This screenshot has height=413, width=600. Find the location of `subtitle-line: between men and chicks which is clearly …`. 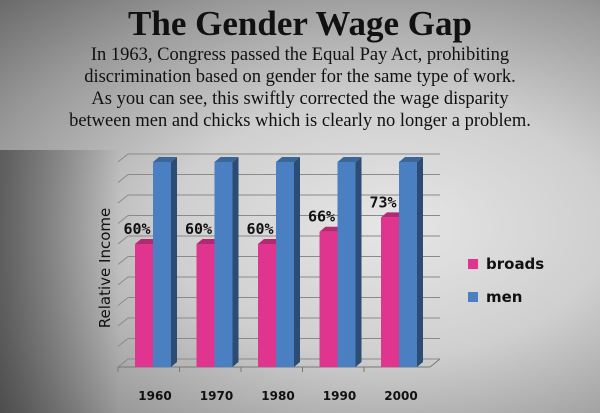

subtitle-line: between men and chicks which is clearly … is located at coordinates (300, 121).